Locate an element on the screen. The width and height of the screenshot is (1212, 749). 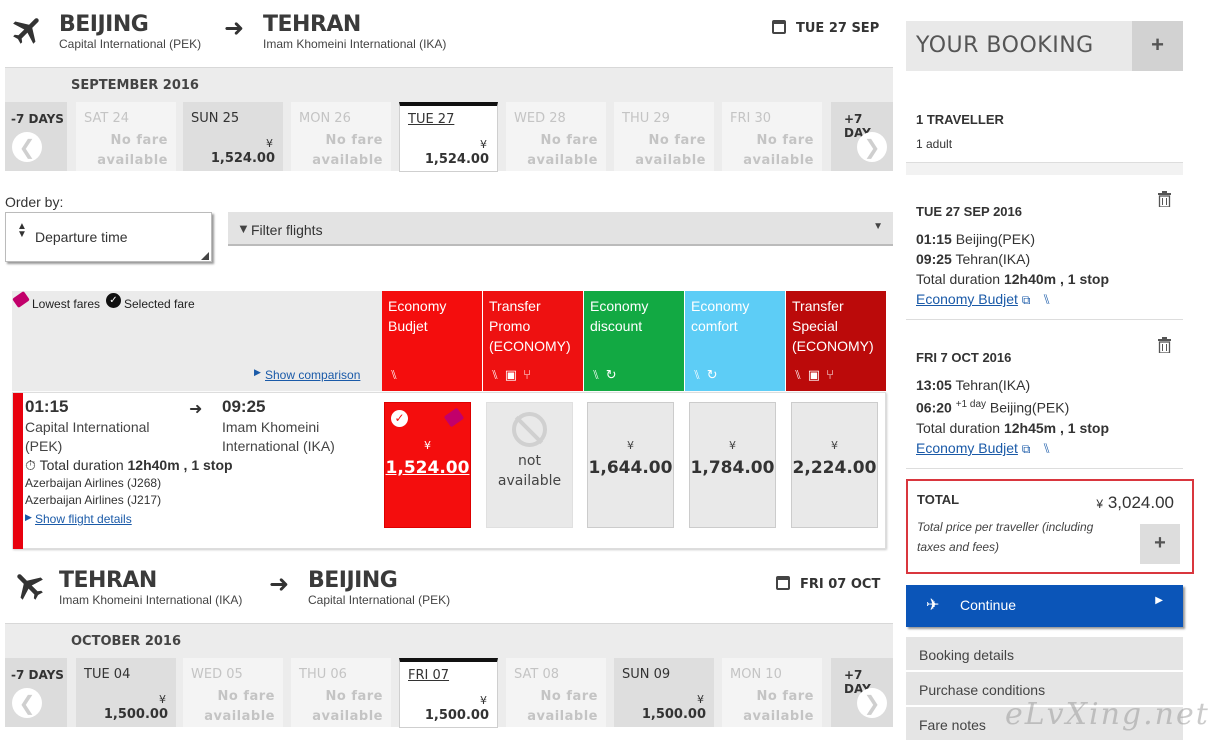
leg-arrival: 09:25 Tehran(IKA) is located at coordinates (973, 259).